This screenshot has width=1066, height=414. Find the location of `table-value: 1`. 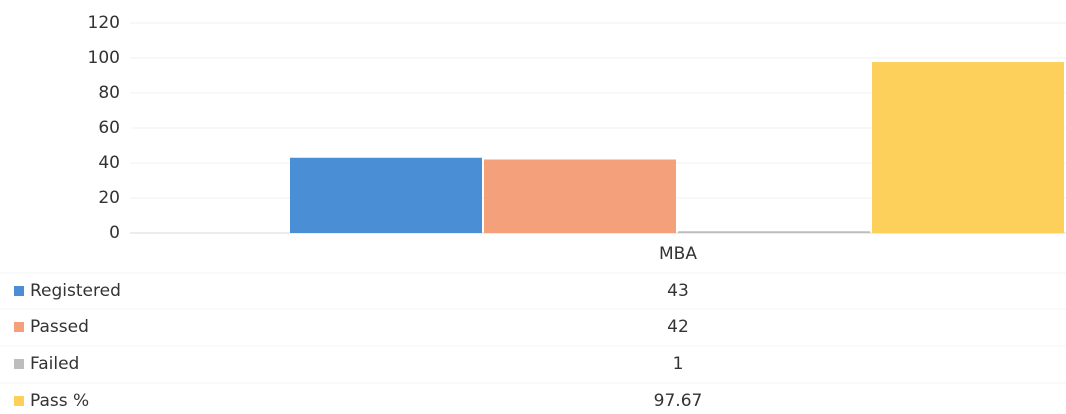

table-value: 1 is located at coordinates (678, 364).